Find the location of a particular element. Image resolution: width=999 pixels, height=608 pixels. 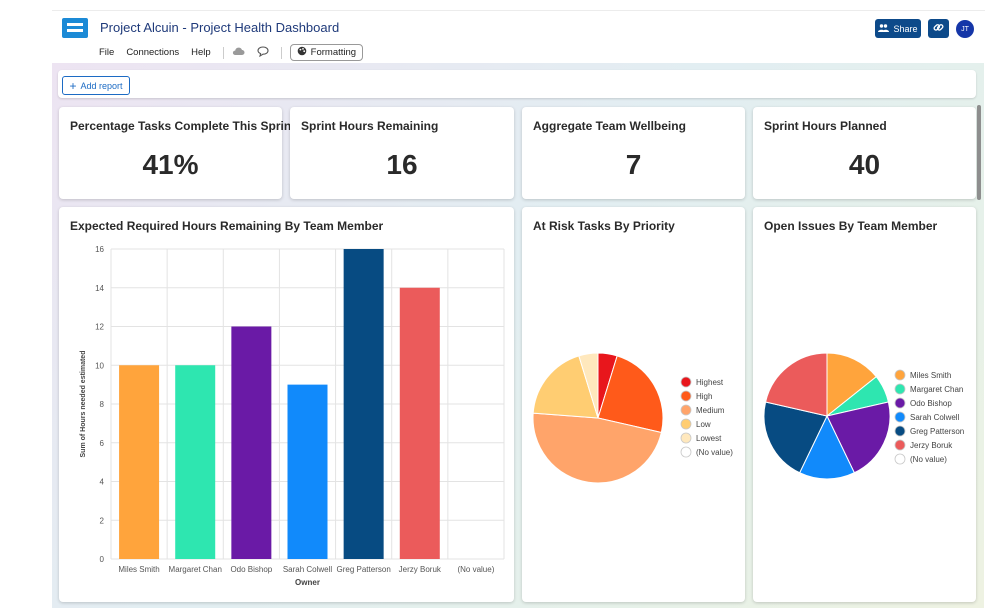

pie-chart-priority: Highest High Medium Low Lowest (No value) is located at coordinates (632, 418).